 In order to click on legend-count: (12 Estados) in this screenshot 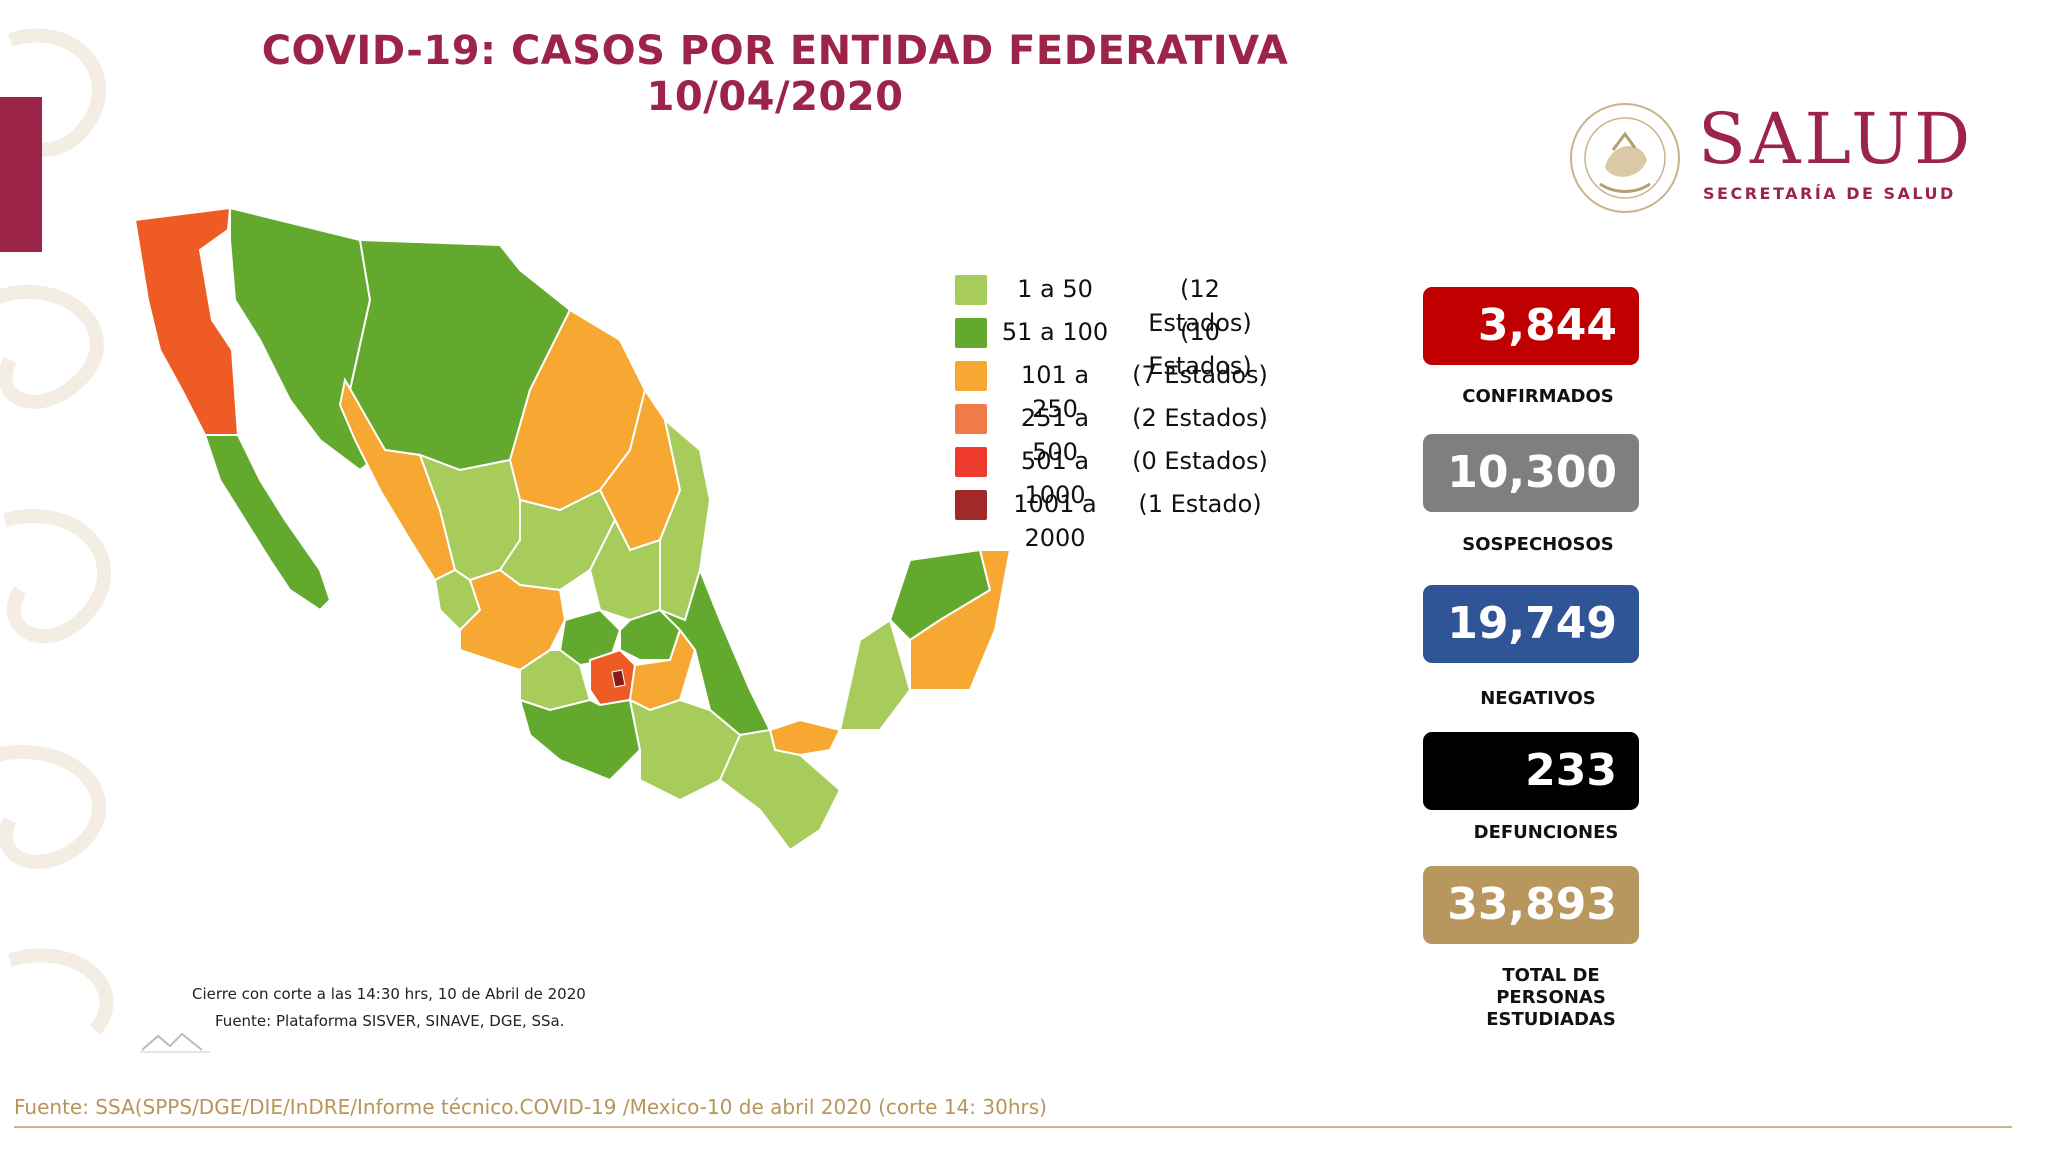, I will do `click(1200, 306)`.